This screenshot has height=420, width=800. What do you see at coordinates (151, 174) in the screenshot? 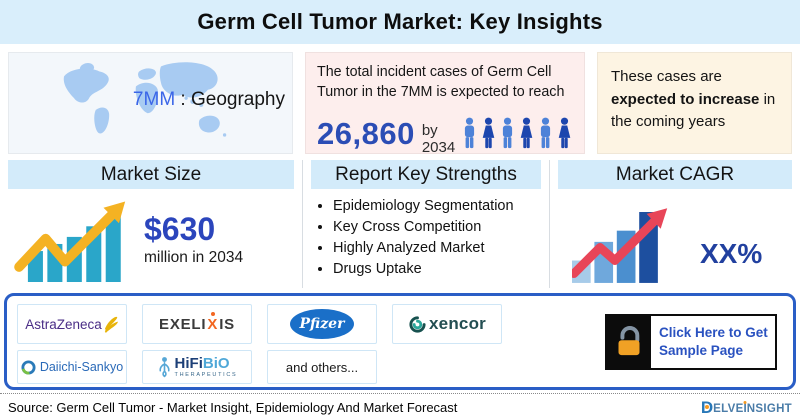
I see `market-size-header: Market Size` at bounding box center [151, 174].